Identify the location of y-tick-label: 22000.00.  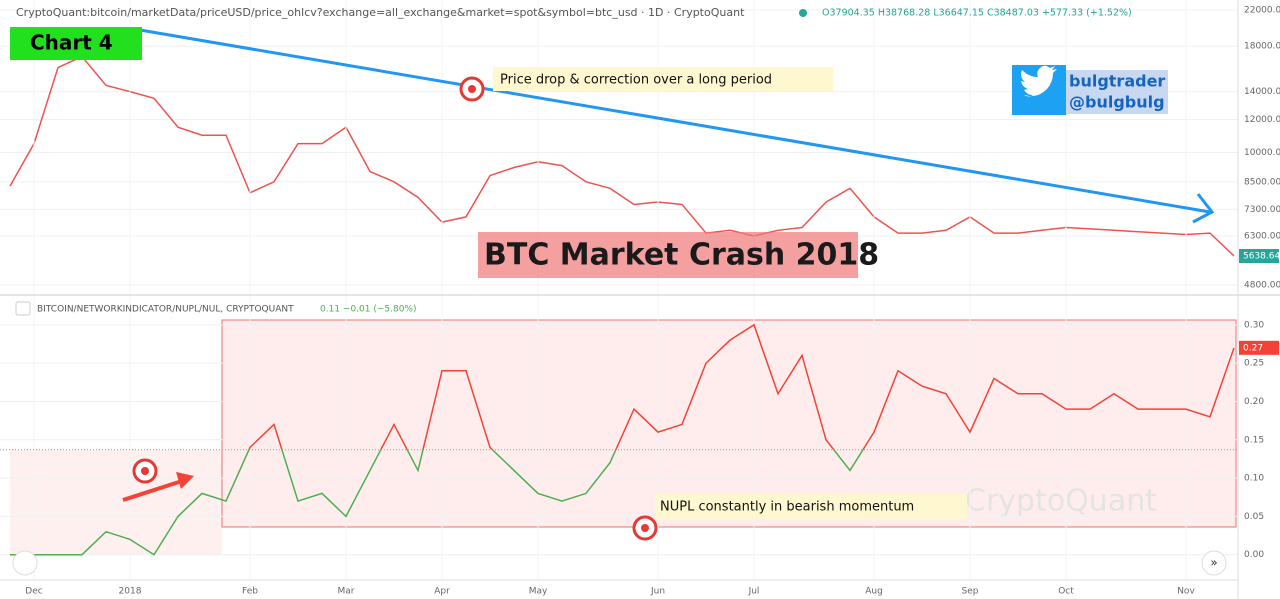
(1262, 10).